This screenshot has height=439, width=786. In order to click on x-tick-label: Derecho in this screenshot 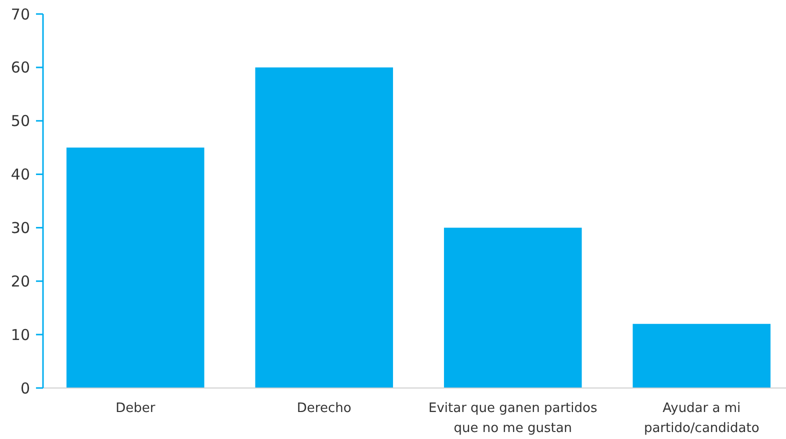, I will do `click(324, 408)`.